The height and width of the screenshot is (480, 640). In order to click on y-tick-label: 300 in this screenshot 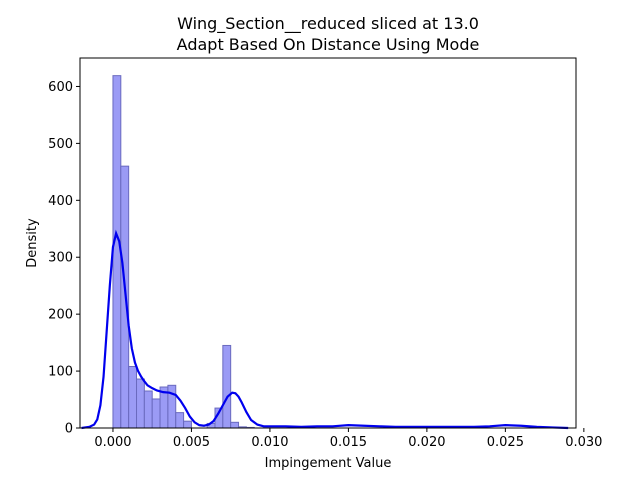, I will do `click(60, 258)`.